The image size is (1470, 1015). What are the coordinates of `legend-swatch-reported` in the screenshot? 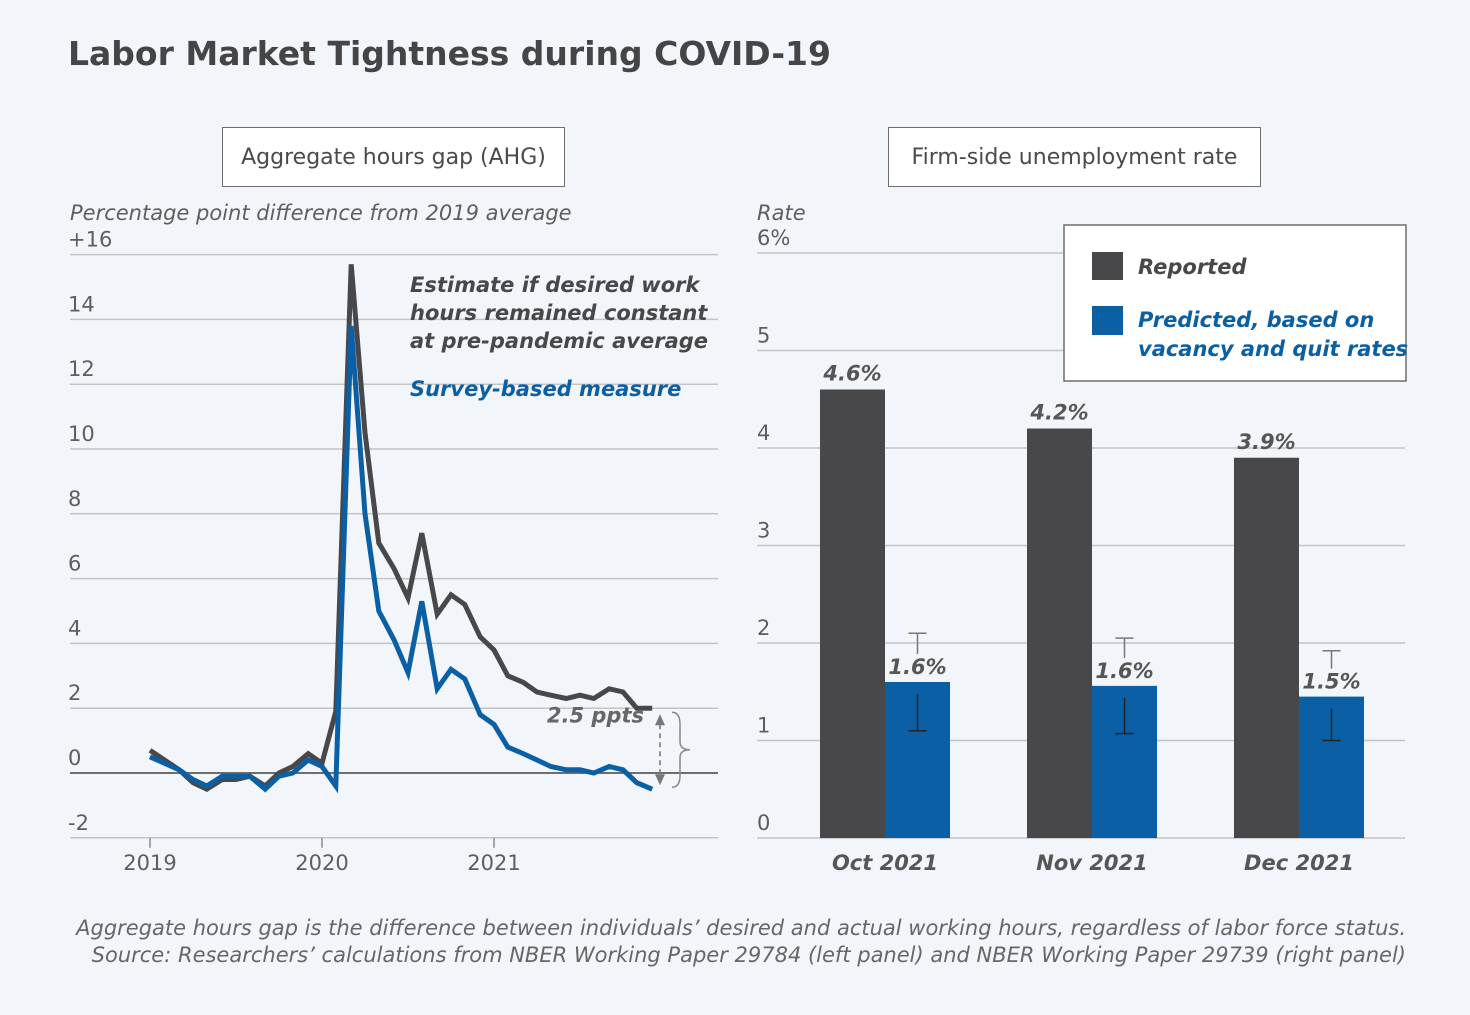 It's located at (1107, 266).